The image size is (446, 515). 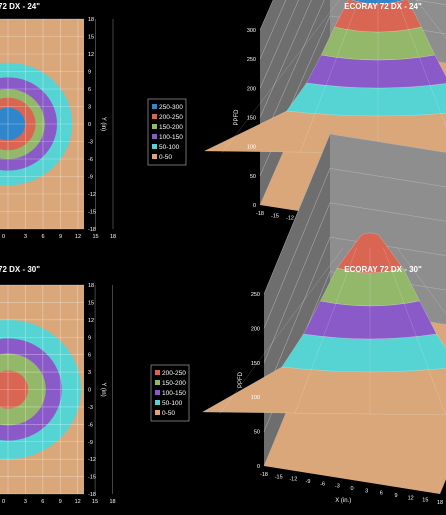 What do you see at coordinates (264, 475) in the screenshot?
I see `x-tick-label: -18` at bounding box center [264, 475].